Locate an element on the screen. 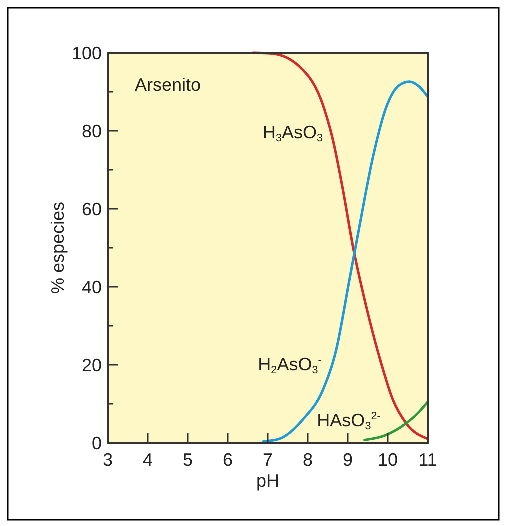 The image size is (507, 526). line-series is located at coordinates (397, 421).